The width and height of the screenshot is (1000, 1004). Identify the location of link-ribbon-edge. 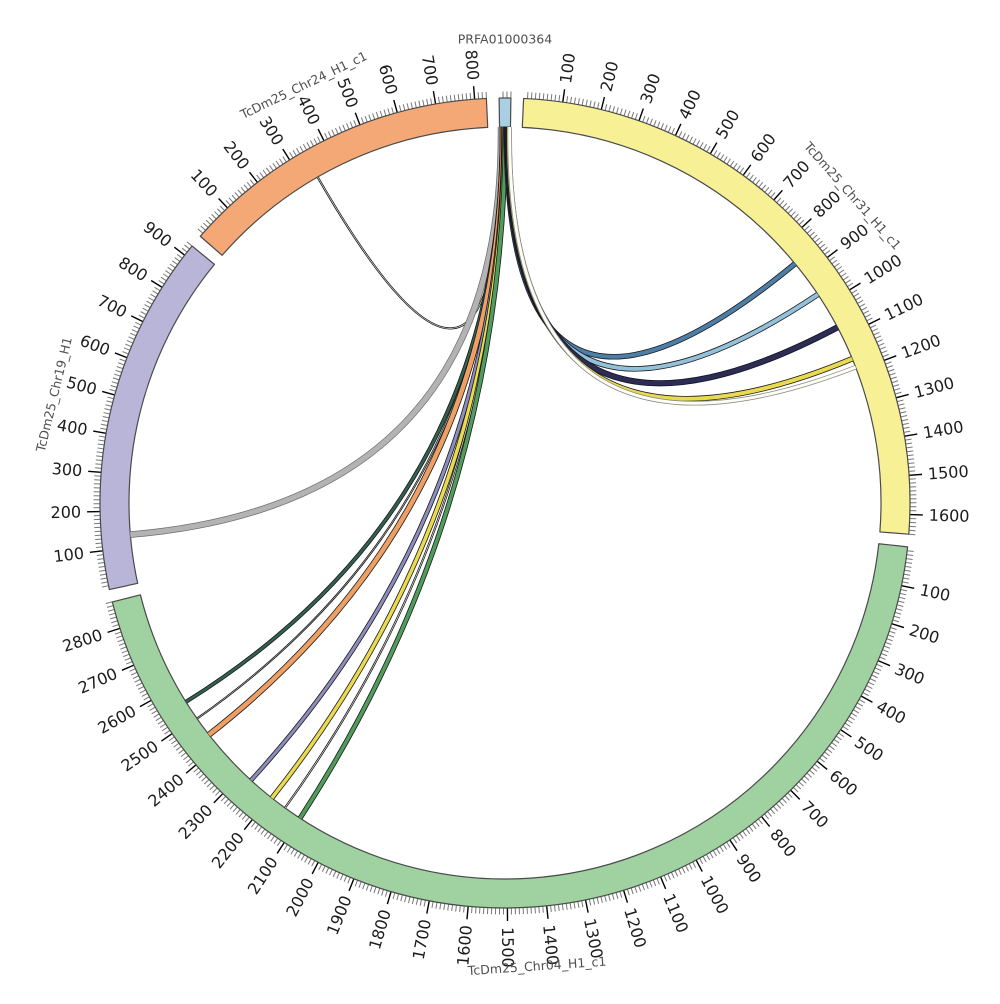
(395, 467).